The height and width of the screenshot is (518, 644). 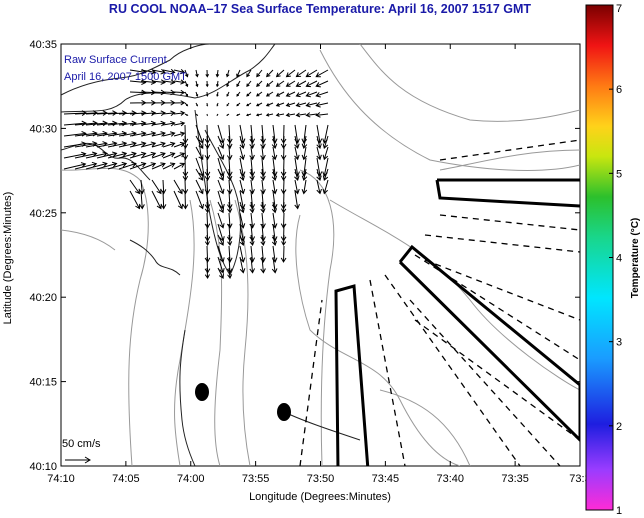 I want to click on colorbar-label: Temperature (°C), so click(x=635, y=258).